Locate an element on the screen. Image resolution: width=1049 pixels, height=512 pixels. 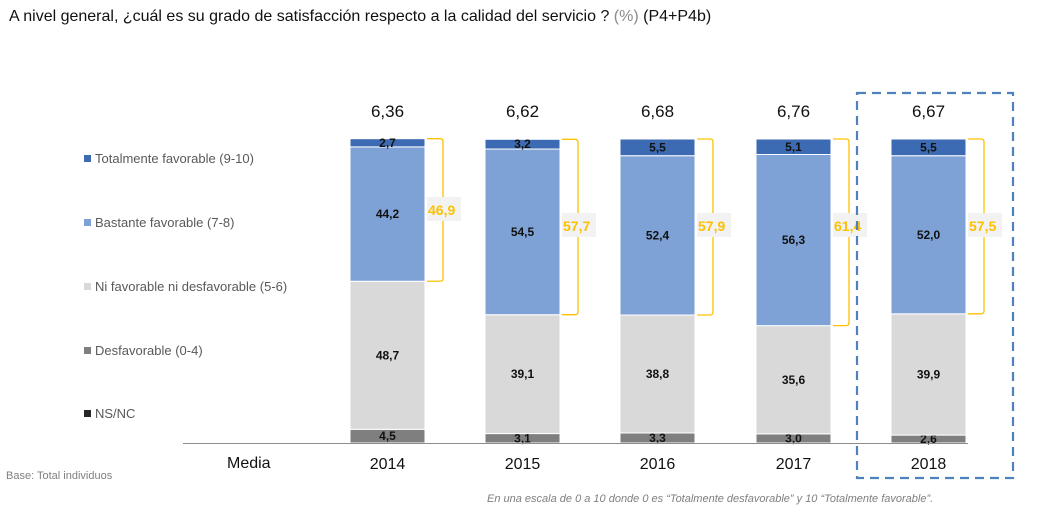
title-percent: (%) is located at coordinates (626, 16).